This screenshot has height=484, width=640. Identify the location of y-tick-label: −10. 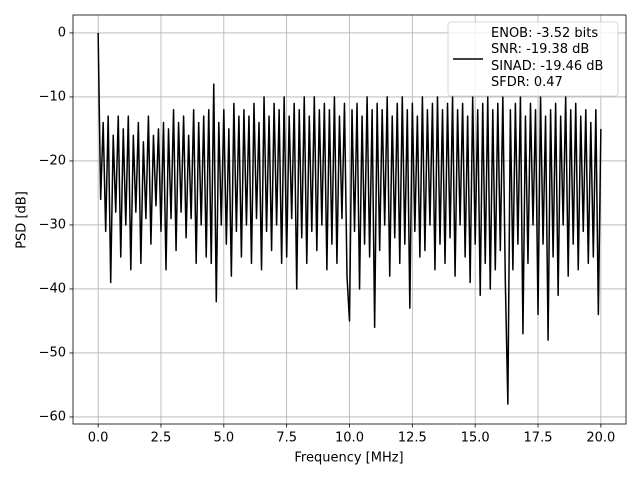
(52, 96).